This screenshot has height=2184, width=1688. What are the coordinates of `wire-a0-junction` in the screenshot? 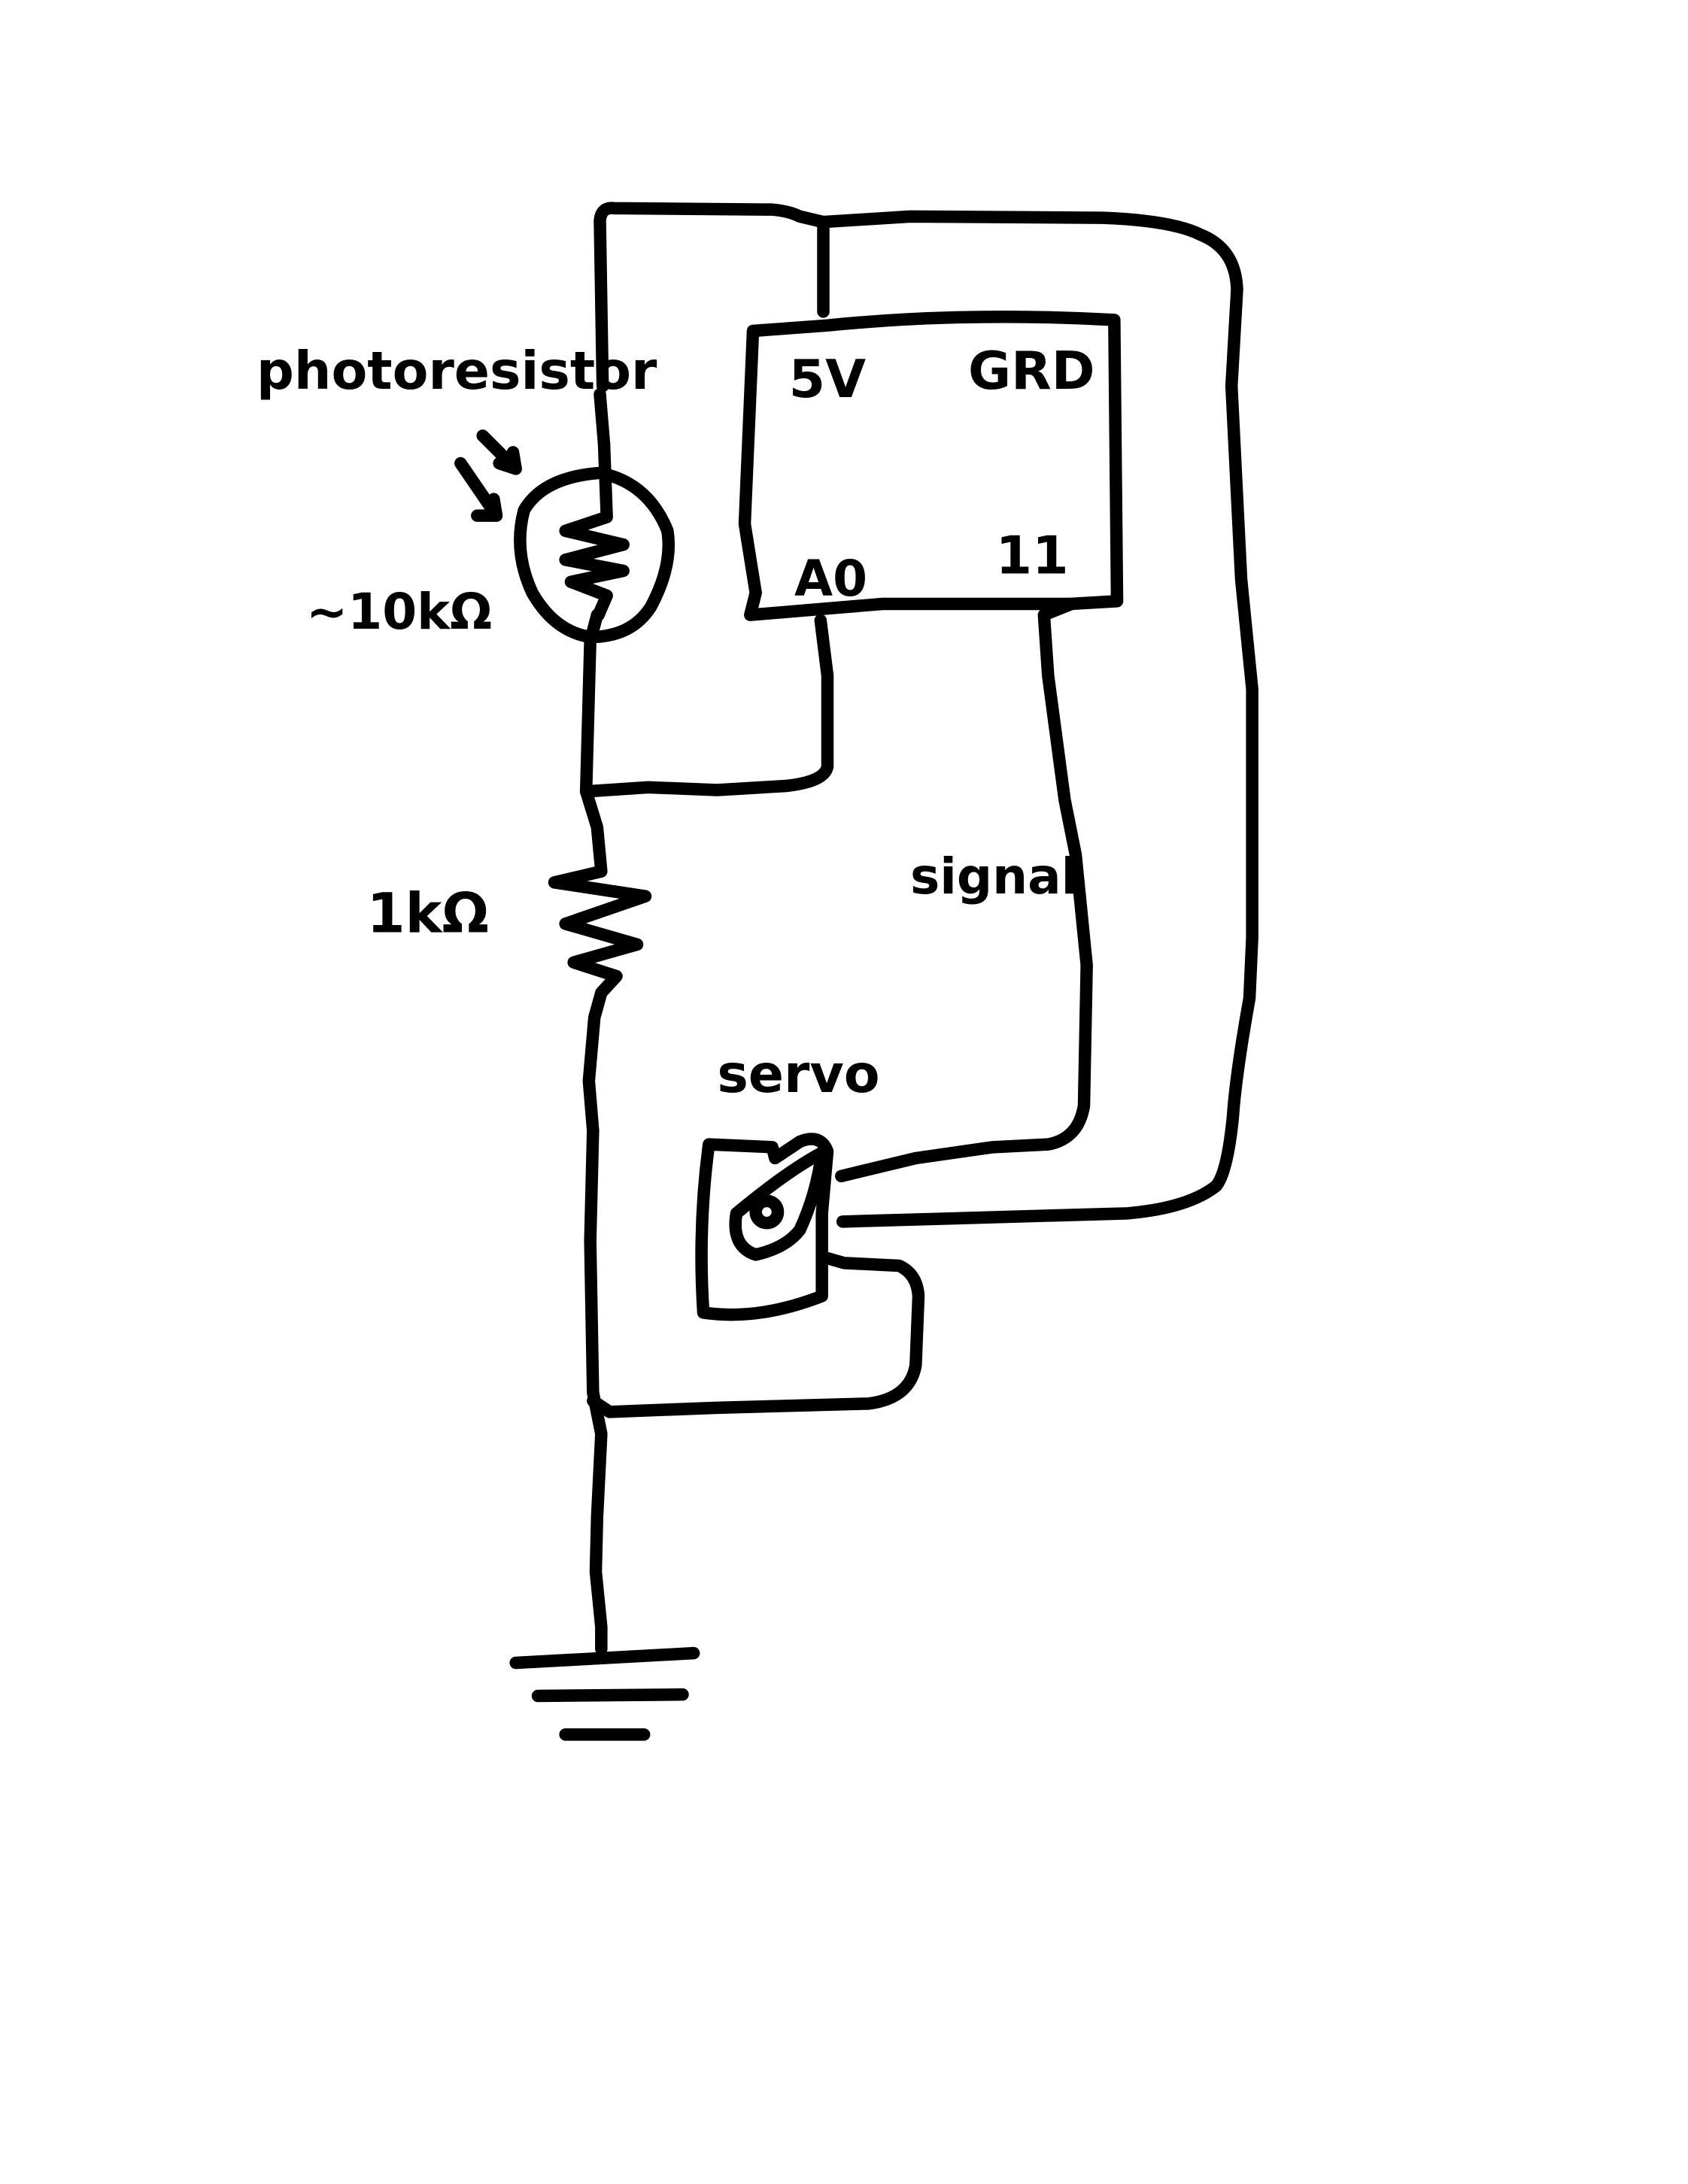 It's located at (706, 706).